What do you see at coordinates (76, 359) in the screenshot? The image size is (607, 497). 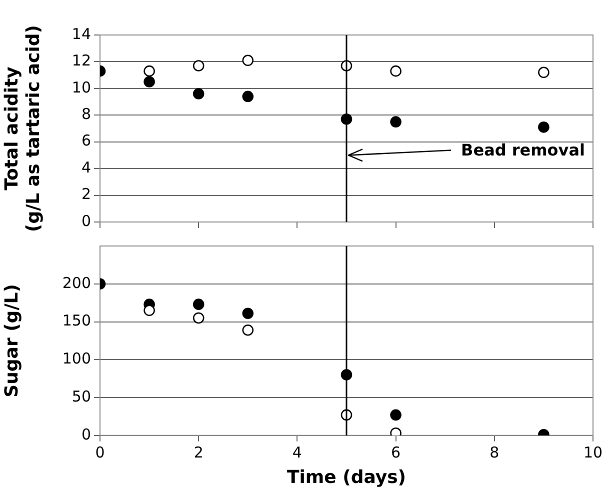 I see `y-tick-label: 100` at bounding box center [76, 359].